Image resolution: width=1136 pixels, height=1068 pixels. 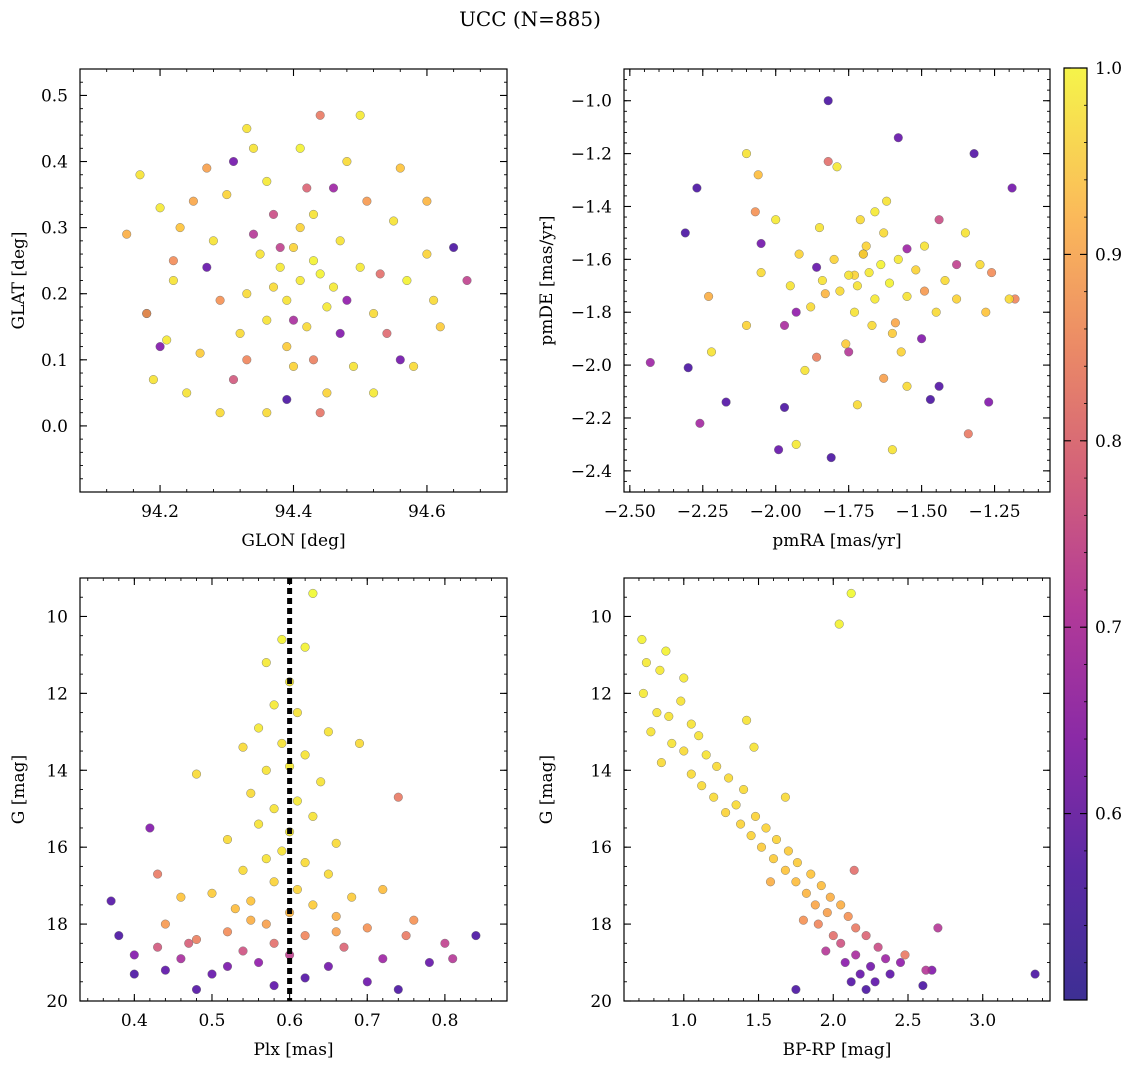 I want to click on x-tick-label: 0.8, so click(x=444, y=1021).